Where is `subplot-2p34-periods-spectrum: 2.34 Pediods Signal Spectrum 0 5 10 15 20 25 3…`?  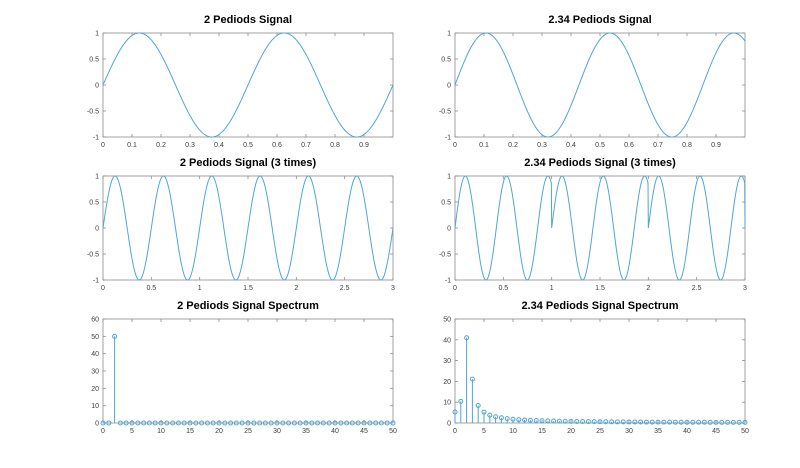
subplot-2p34-periods-spectrum: 2.34 Pediods Signal Spectrum 0 5 10 15 20 25 3… is located at coordinates (596, 367).